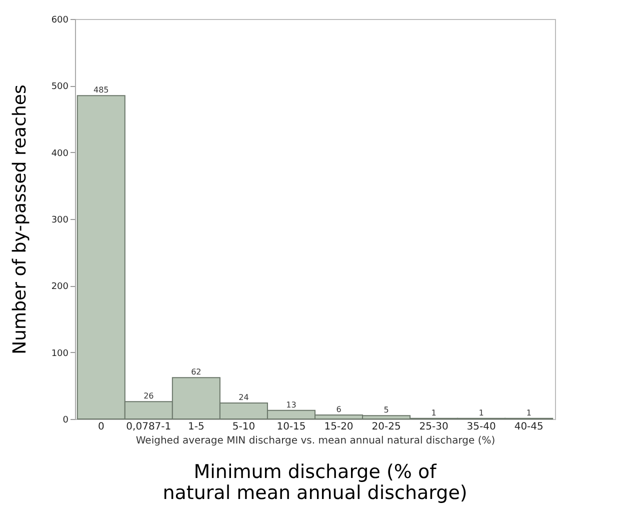 The image size is (620, 530). What do you see at coordinates (339, 409) in the screenshot?
I see `data-label: 6` at bounding box center [339, 409].